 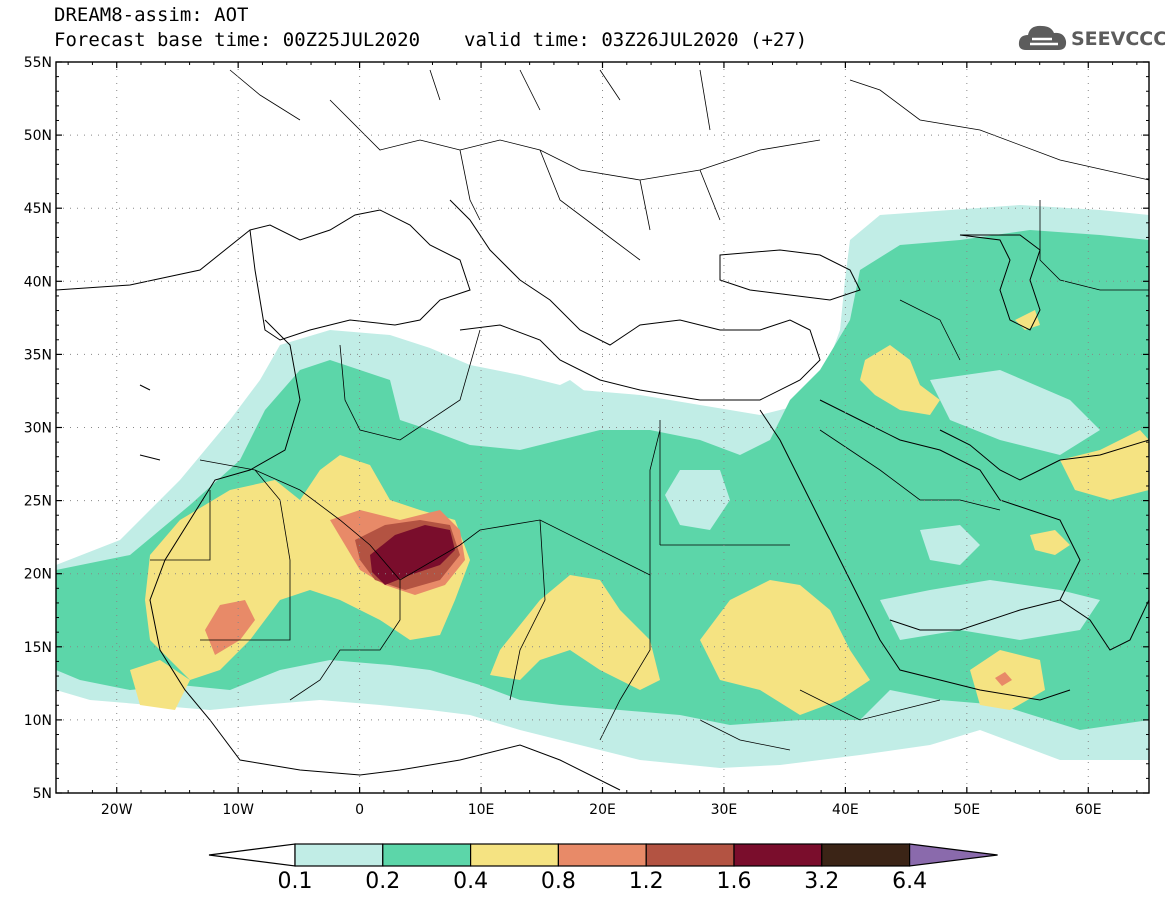 What do you see at coordinates (1088, 810) in the screenshot?
I see `lon-tick-label: 60E` at bounding box center [1088, 810].